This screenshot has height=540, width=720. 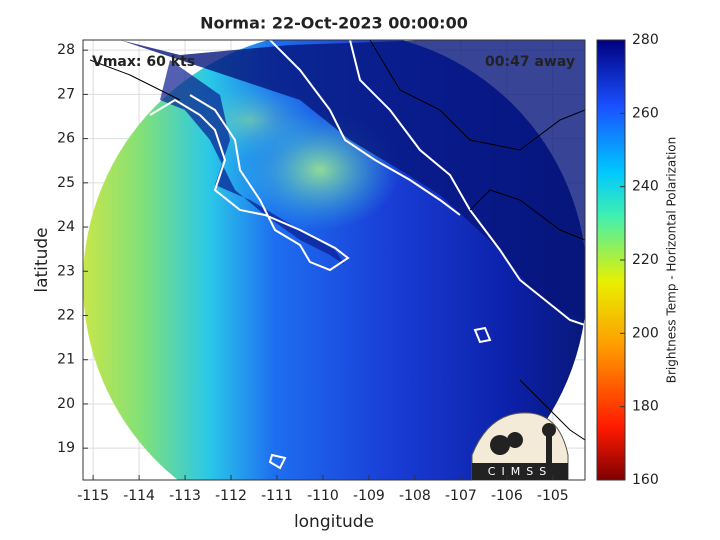 I want to click on x-tick-label: -115, so click(x=93, y=496).